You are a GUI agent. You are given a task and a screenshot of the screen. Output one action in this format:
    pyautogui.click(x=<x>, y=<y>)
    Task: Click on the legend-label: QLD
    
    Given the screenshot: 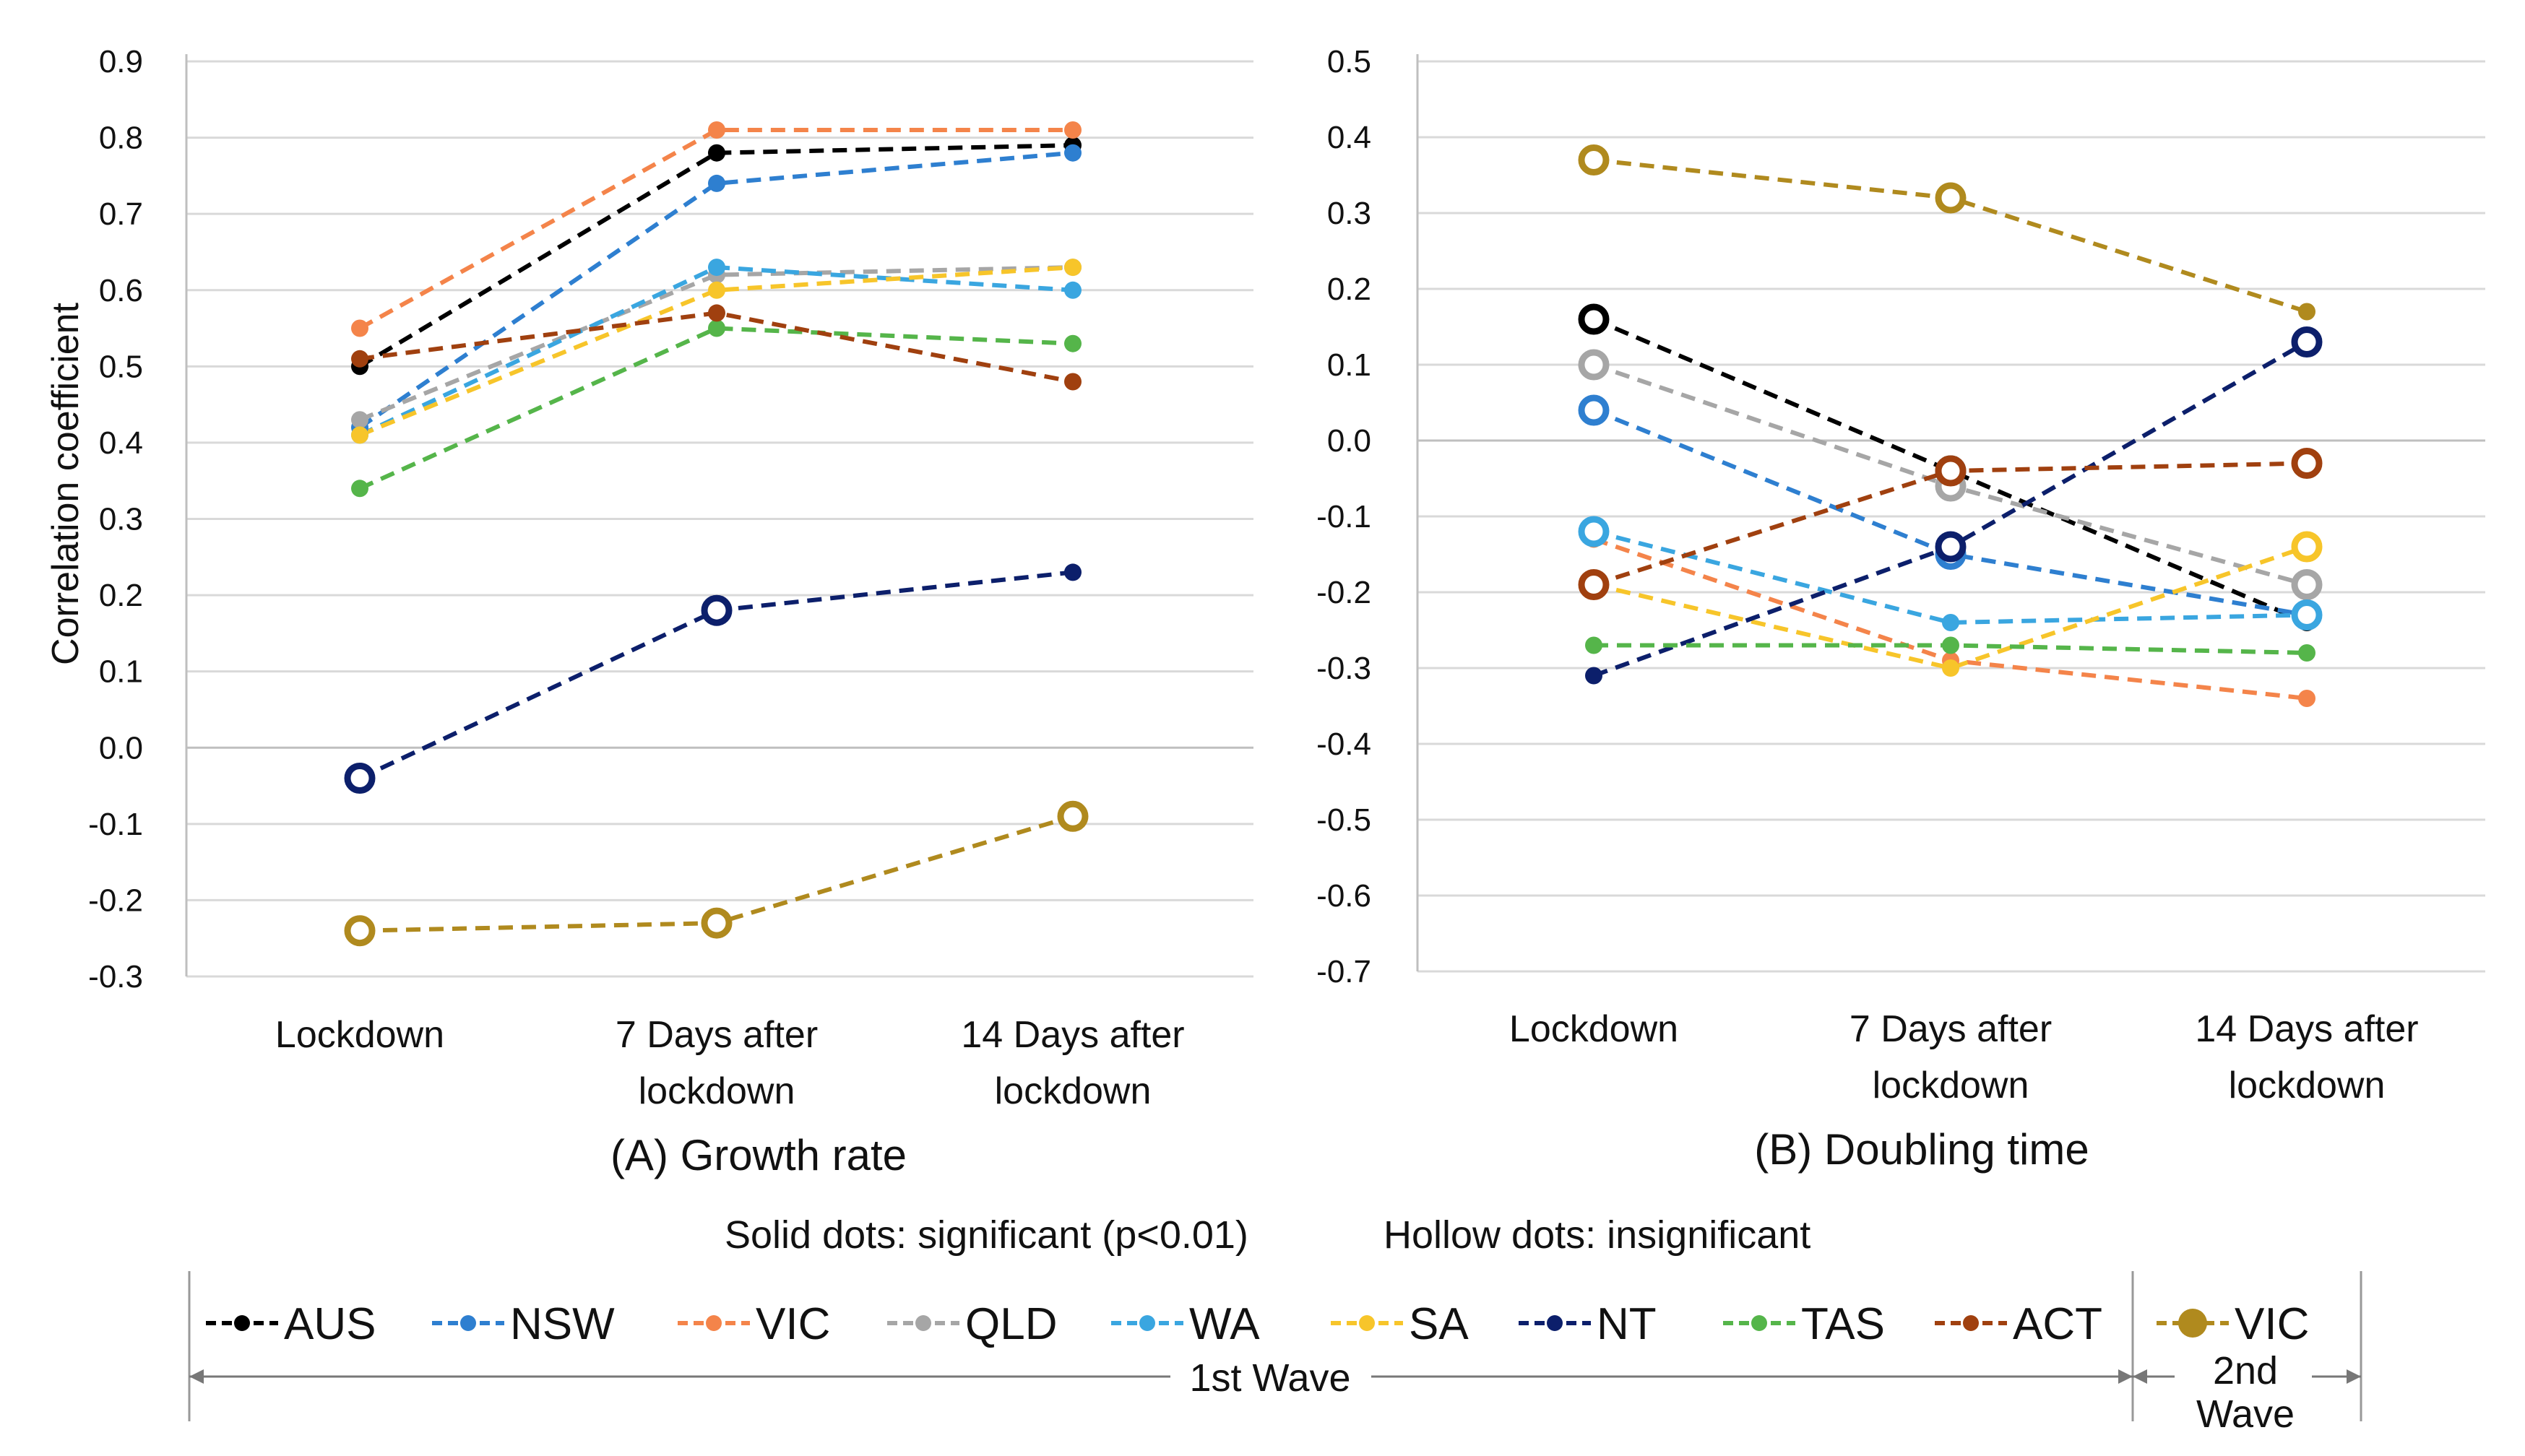 What is the action you would take?
    pyautogui.click(x=1011, y=1324)
    